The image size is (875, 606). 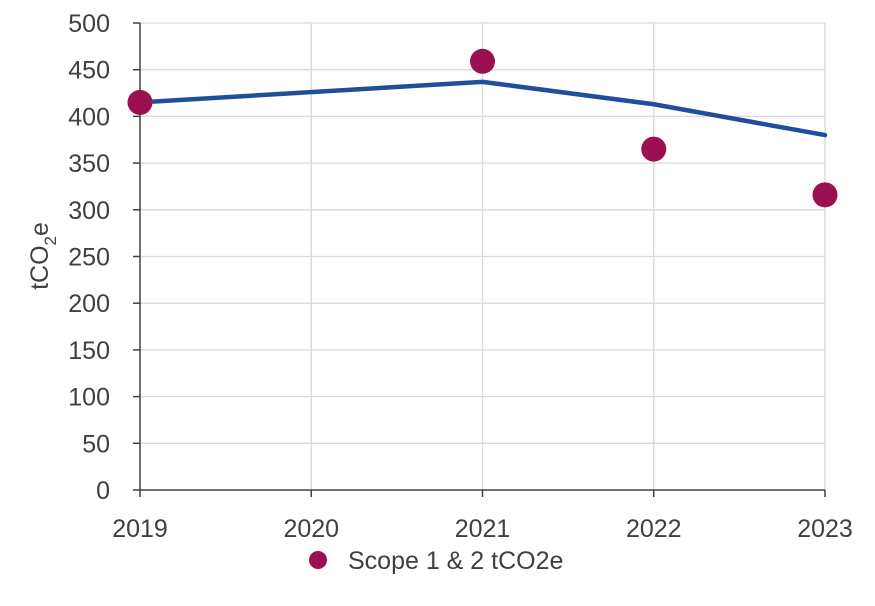 What do you see at coordinates (455, 561) in the screenshot?
I see `legend-label: Scope 1 & 2 tCO2e` at bounding box center [455, 561].